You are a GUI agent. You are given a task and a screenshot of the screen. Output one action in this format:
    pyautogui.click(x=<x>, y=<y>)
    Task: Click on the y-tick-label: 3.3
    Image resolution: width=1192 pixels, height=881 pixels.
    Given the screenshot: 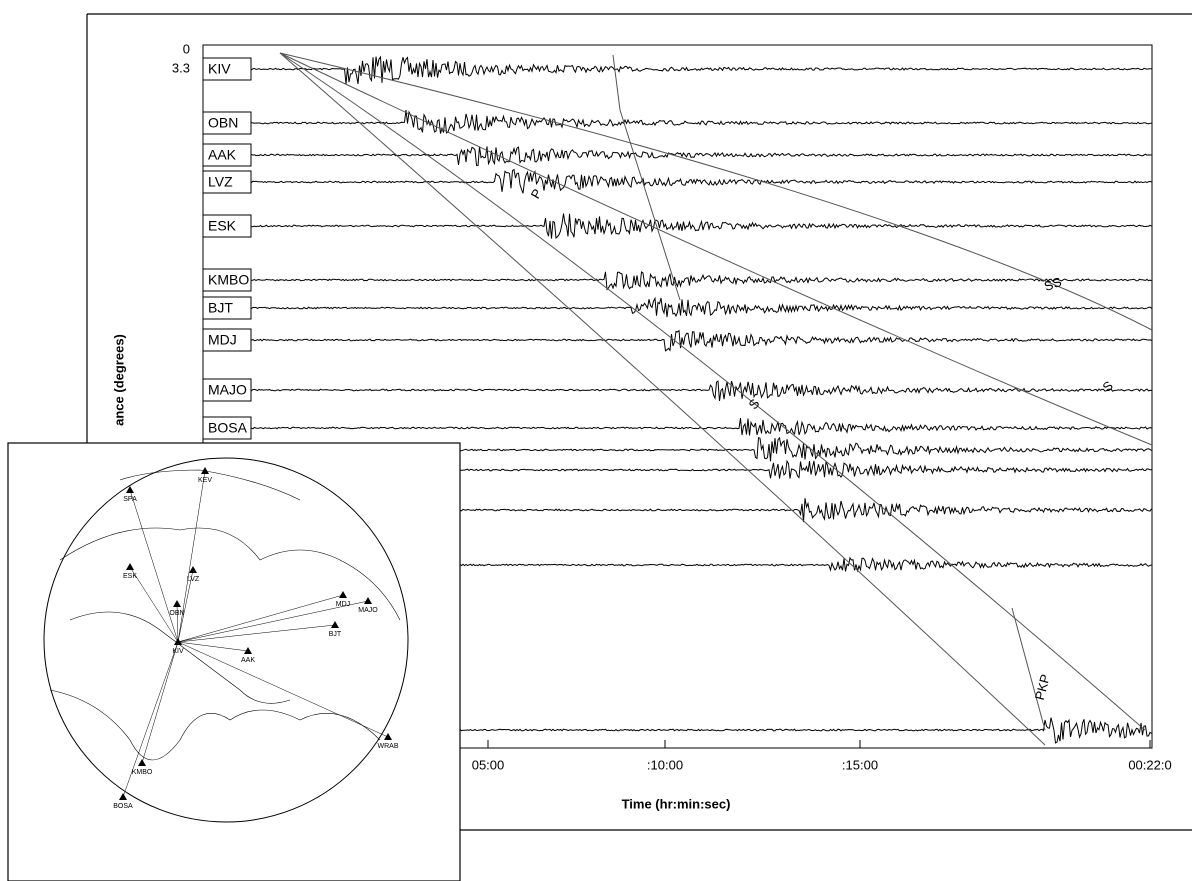 What is the action you would take?
    pyautogui.click(x=181, y=67)
    